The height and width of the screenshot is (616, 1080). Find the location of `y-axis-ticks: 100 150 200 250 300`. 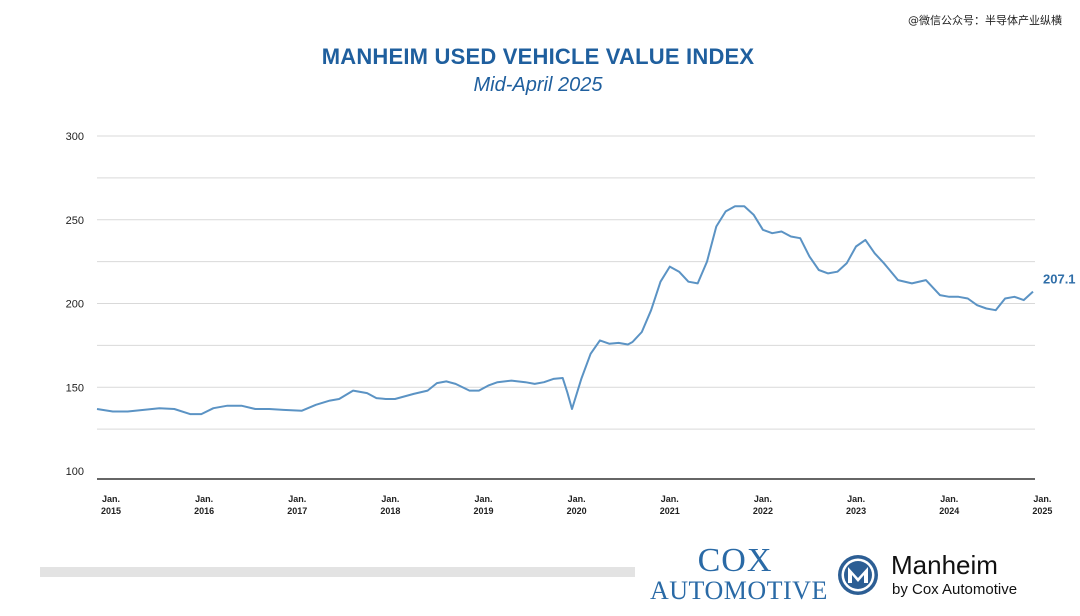

y-axis-ticks: 100 150 200 250 300 is located at coordinates (75, 304).